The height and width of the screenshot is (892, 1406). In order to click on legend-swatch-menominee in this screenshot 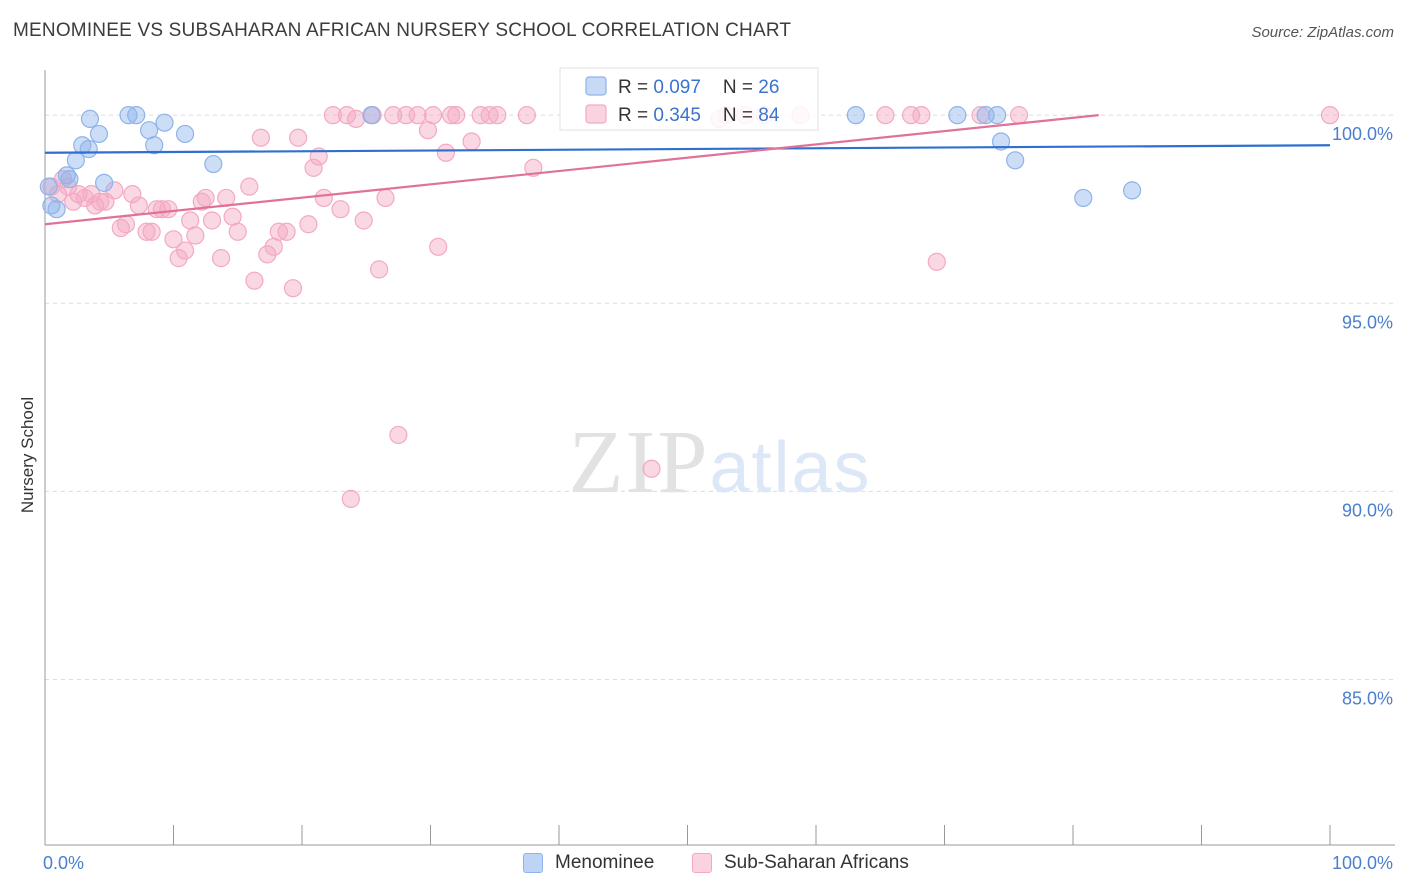, I will do `click(533, 863)`.